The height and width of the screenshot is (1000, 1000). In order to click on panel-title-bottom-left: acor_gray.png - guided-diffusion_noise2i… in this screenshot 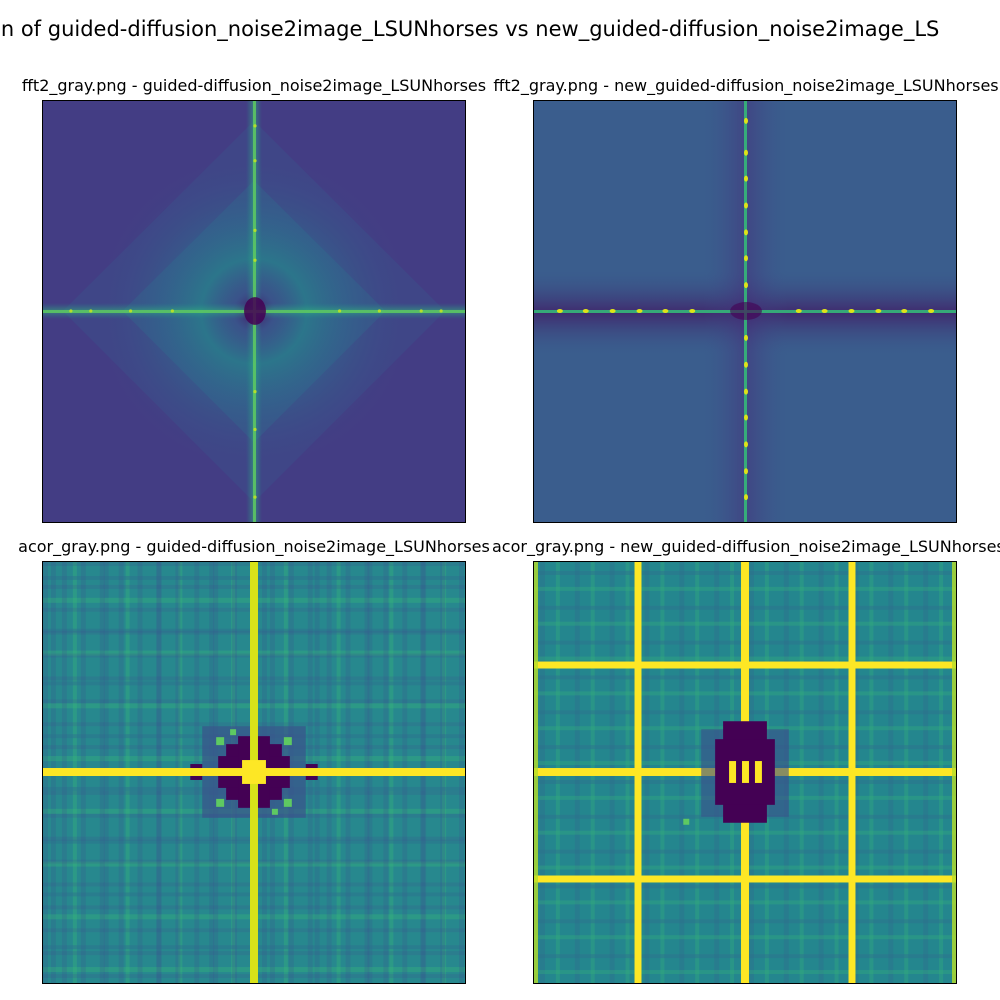, I will do `click(254, 546)`.